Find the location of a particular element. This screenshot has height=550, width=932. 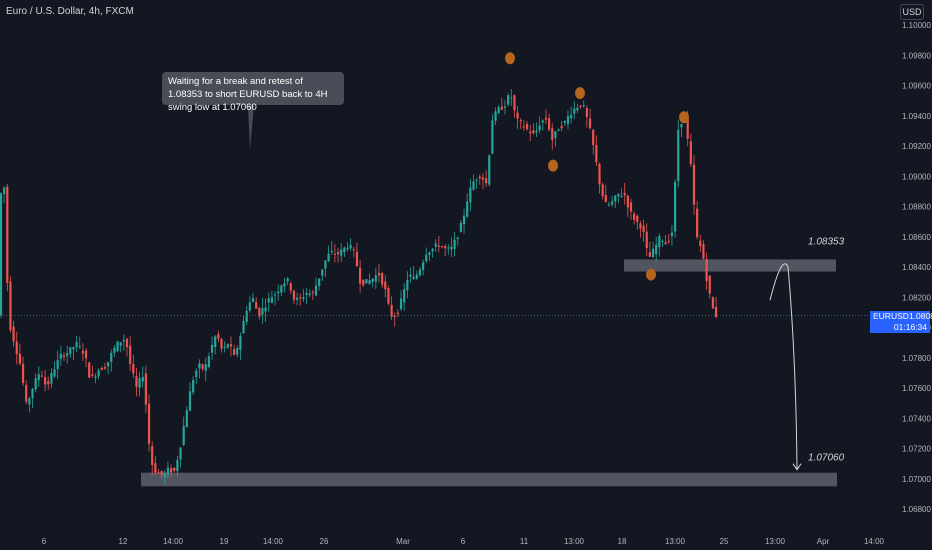

price-tick-label: 1.09600 is located at coordinates (916, 86).